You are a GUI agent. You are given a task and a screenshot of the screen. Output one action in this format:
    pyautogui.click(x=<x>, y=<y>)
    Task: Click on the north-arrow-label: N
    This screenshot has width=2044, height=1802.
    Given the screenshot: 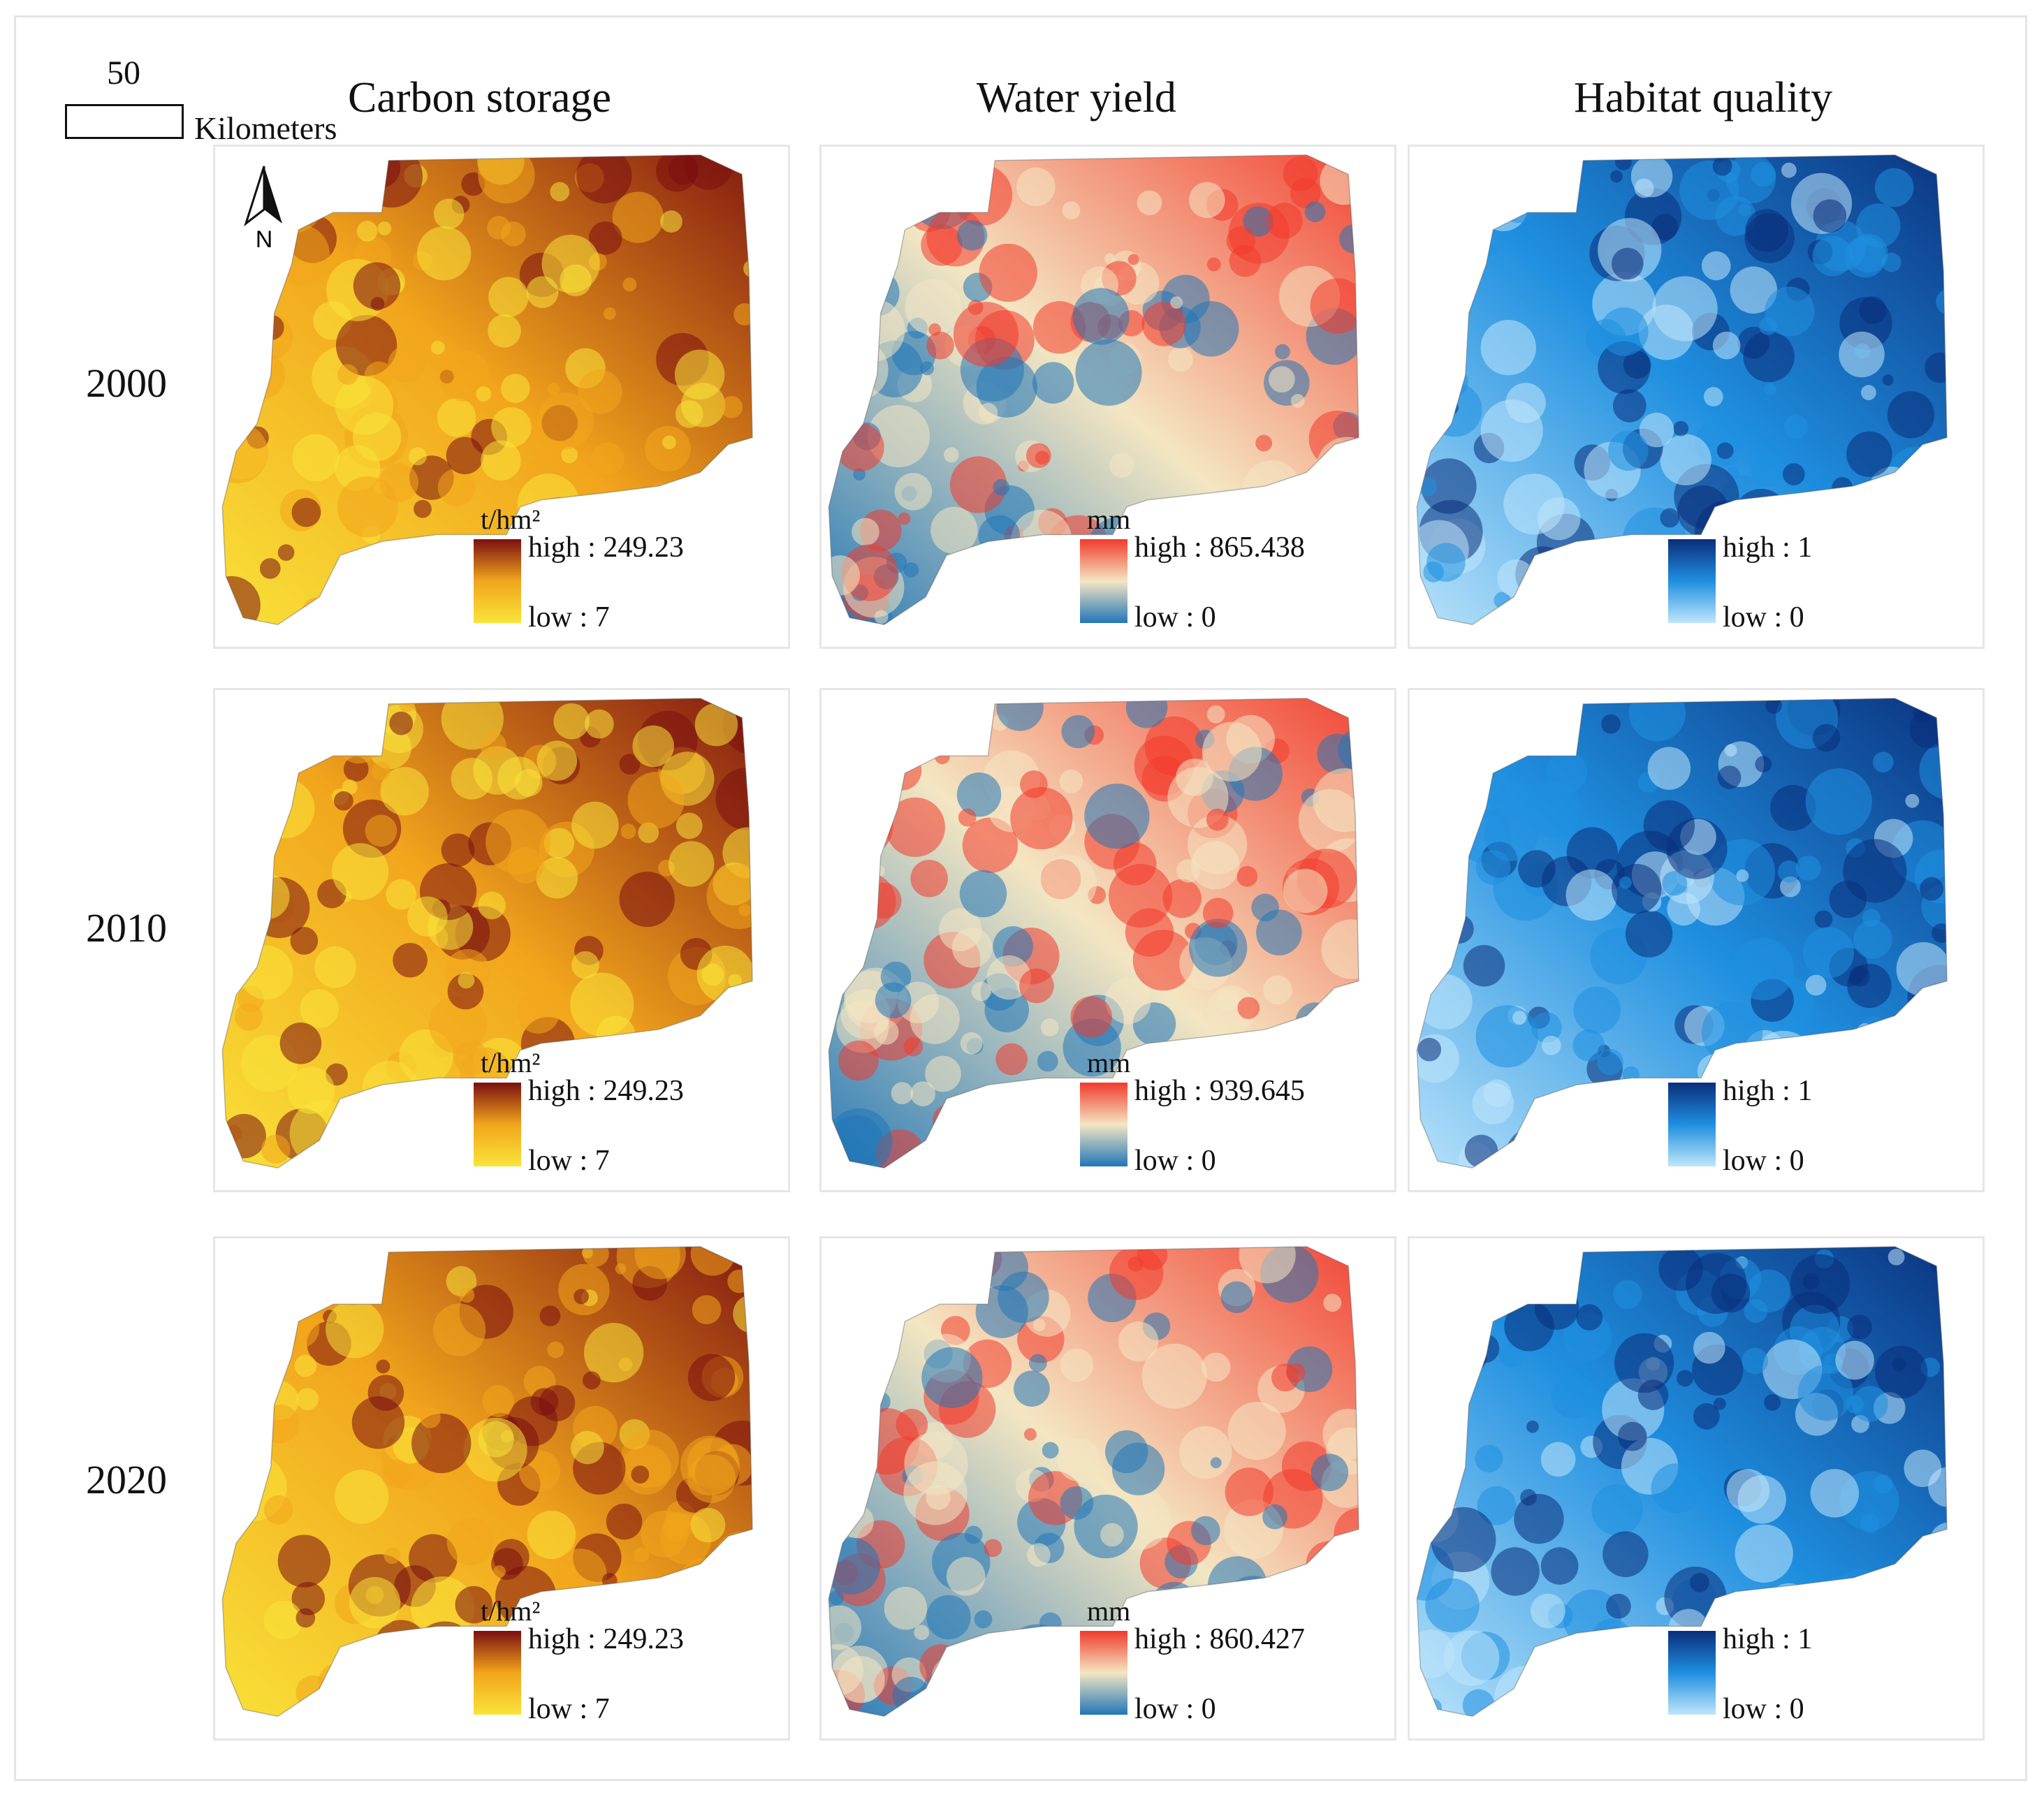 What is the action you would take?
    pyautogui.click(x=264, y=239)
    